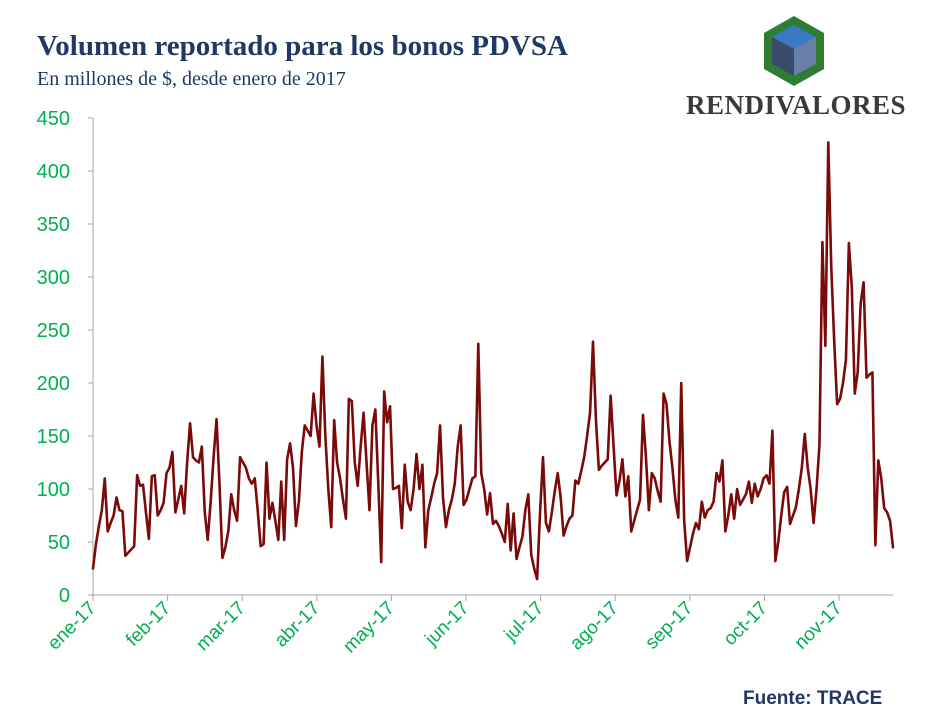  Describe the element at coordinates (794, 51) in the screenshot. I see `rendivalores-cube-logo-icon` at that location.